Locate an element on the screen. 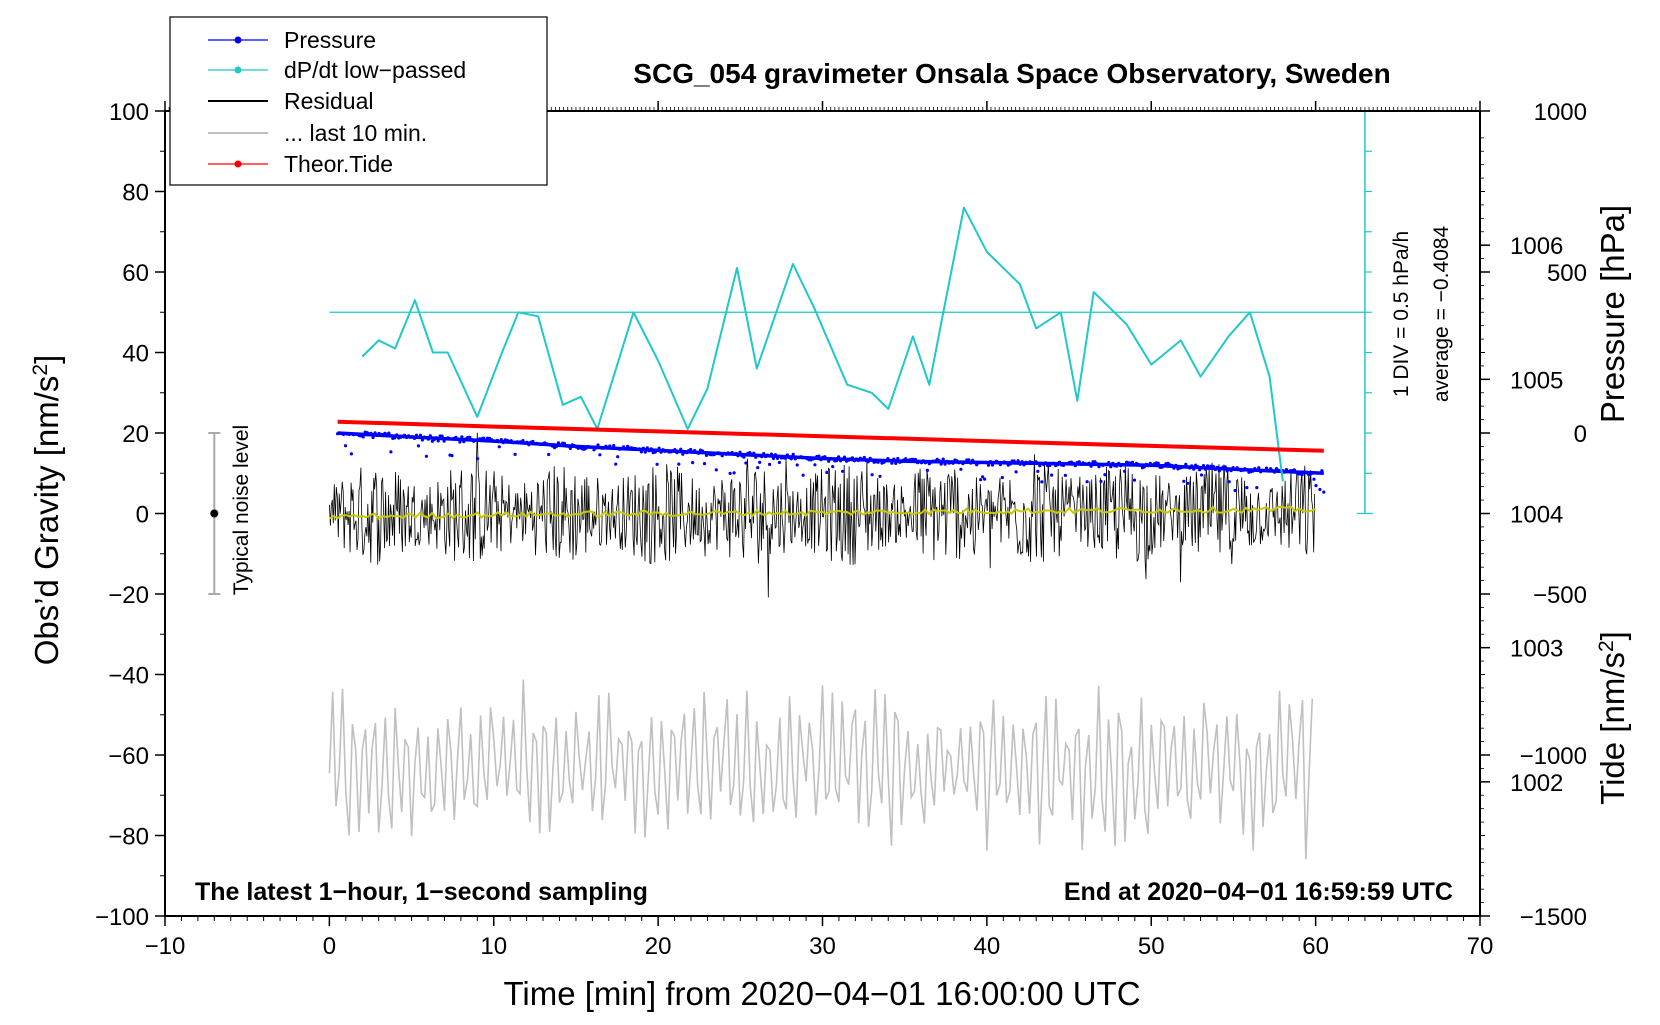  tide-tick-label: −1500 is located at coordinates (1553, 917).